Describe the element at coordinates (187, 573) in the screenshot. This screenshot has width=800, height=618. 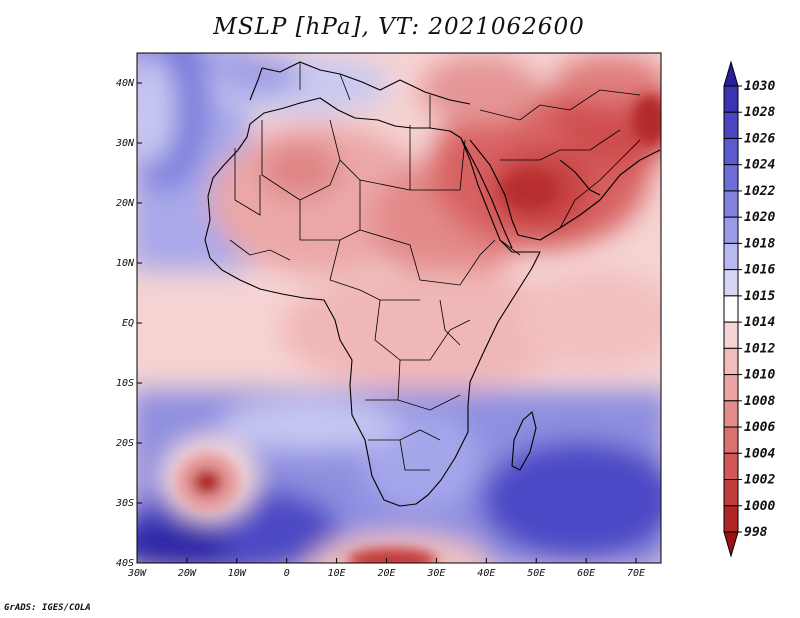
I see `lon-tick-label: 20W` at that location.